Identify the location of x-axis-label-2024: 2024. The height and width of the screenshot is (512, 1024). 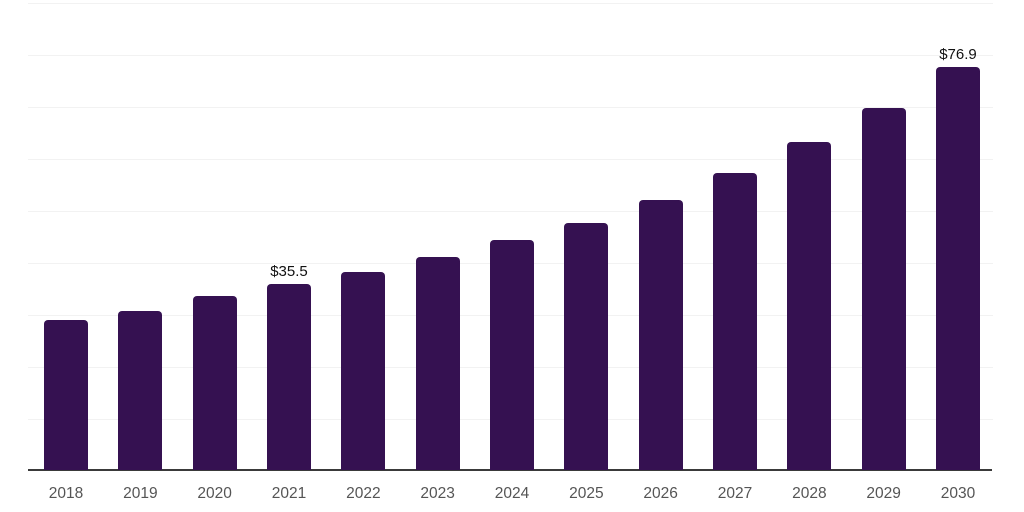
(512, 493).